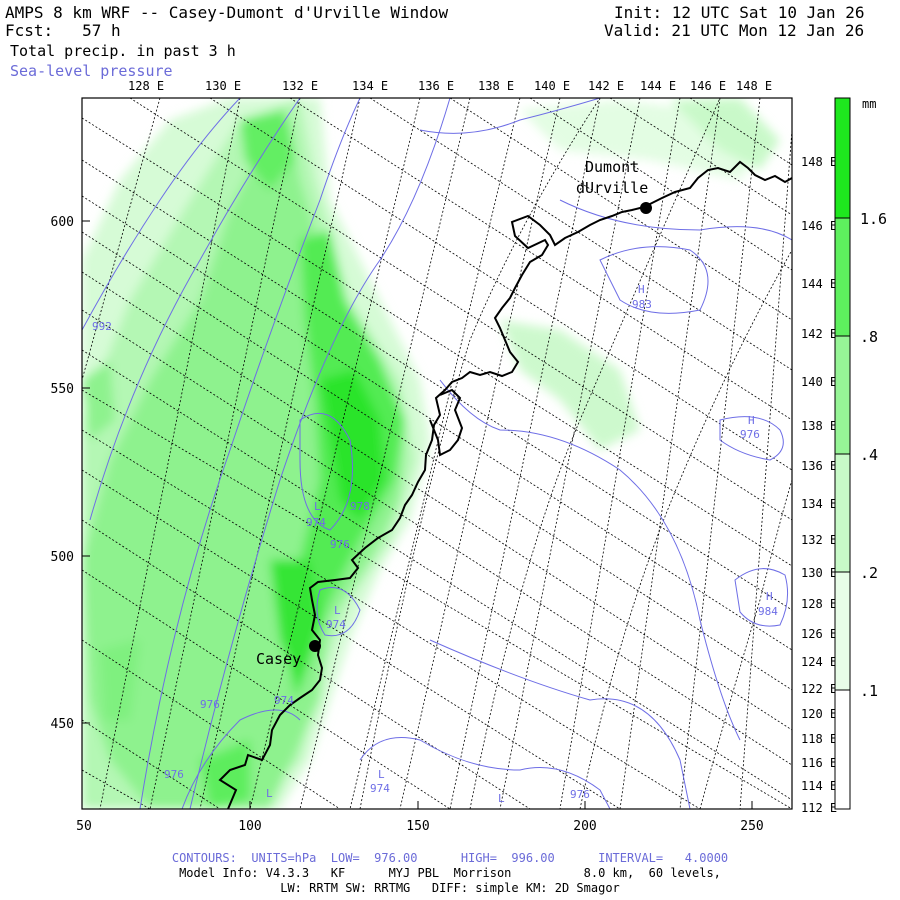 Image resolution: width=900 pixels, height=900 pixels. What do you see at coordinates (819, 689) in the screenshot?
I see `lon-label: 122 E` at bounding box center [819, 689].